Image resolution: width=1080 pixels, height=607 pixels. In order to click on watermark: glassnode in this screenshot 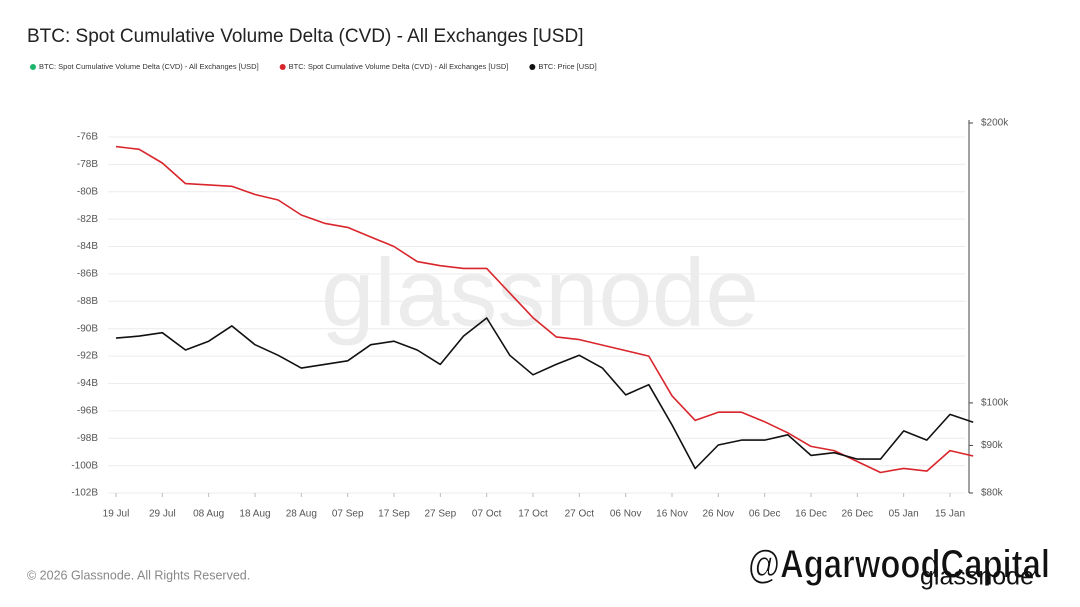, I will do `click(540, 292)`.